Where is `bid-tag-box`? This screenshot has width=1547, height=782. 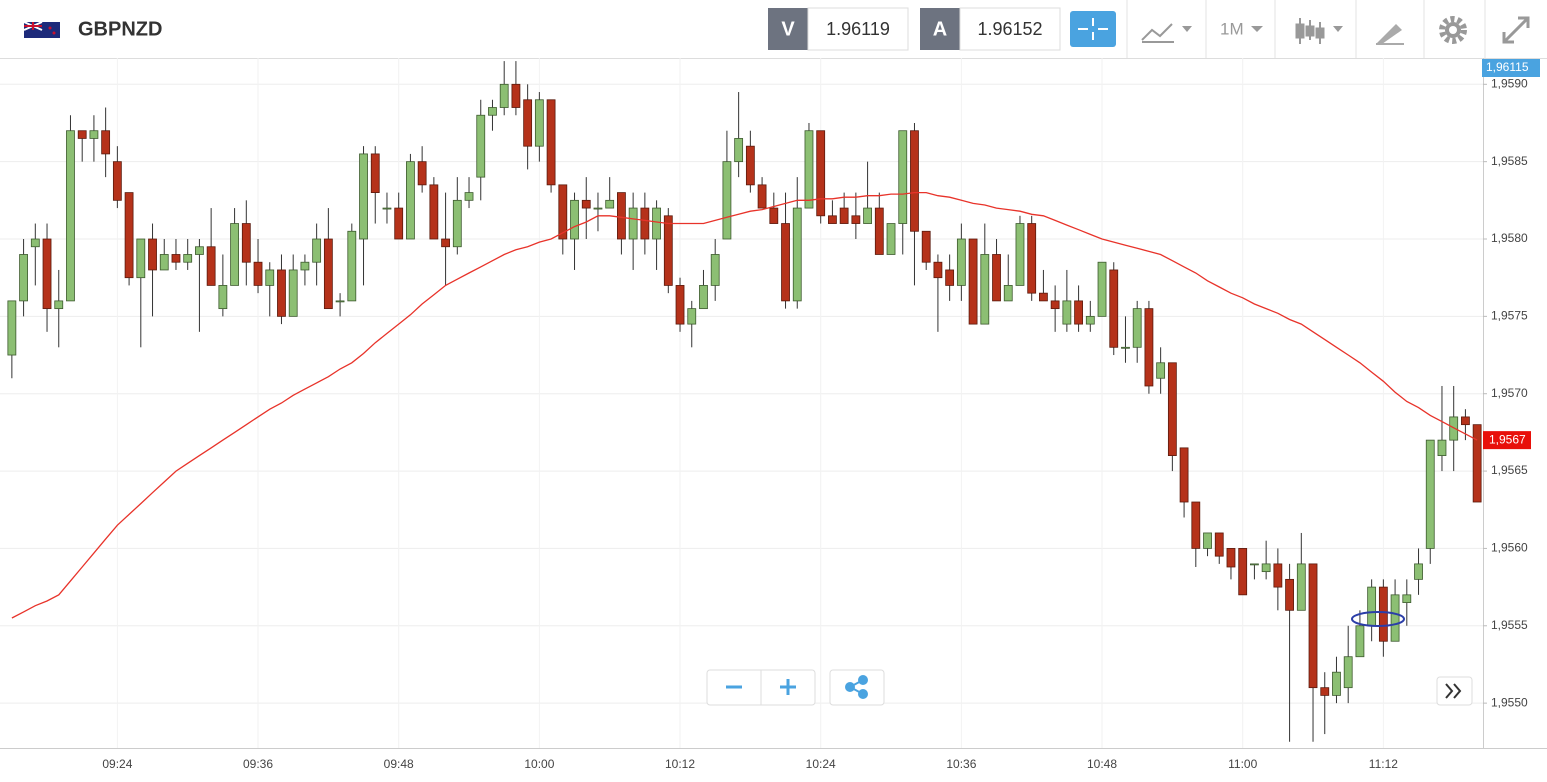 bid-tag-box is located at coordinates (1511, 68).